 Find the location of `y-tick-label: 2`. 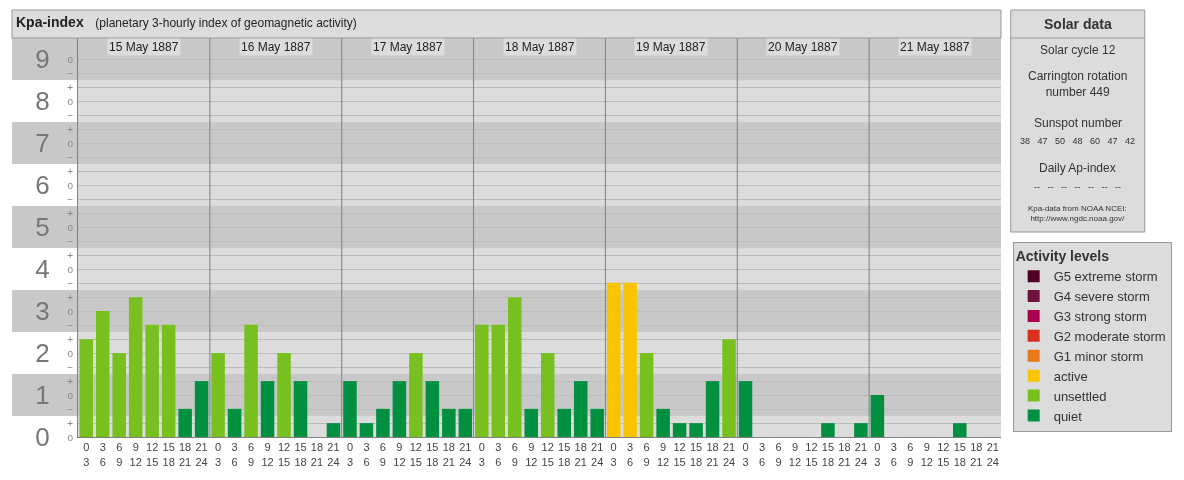

y-tick-label: 2 is located at coordinates (42, 353).